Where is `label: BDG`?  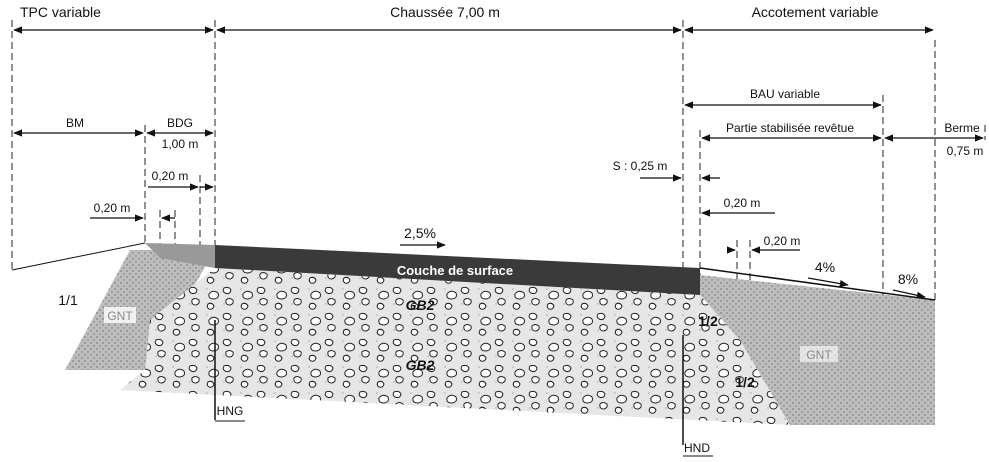 label: BDG is located at coordinates (180, 123).